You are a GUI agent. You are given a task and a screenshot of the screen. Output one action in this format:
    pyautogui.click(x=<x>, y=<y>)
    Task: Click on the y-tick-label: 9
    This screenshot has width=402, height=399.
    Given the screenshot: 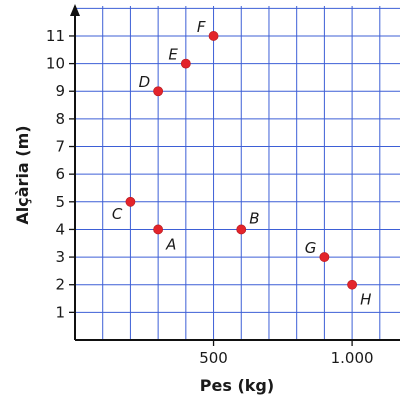 What is the action you would take?
    pyautogui.click(x=60, y=91)
    